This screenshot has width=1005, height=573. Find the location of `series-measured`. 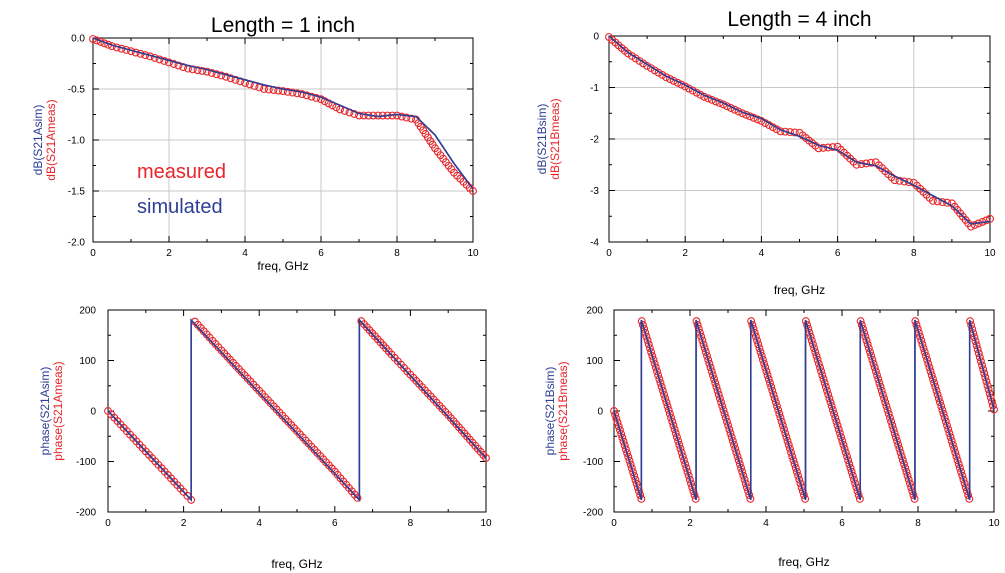

series-measured is located at coordinates (804, 410).